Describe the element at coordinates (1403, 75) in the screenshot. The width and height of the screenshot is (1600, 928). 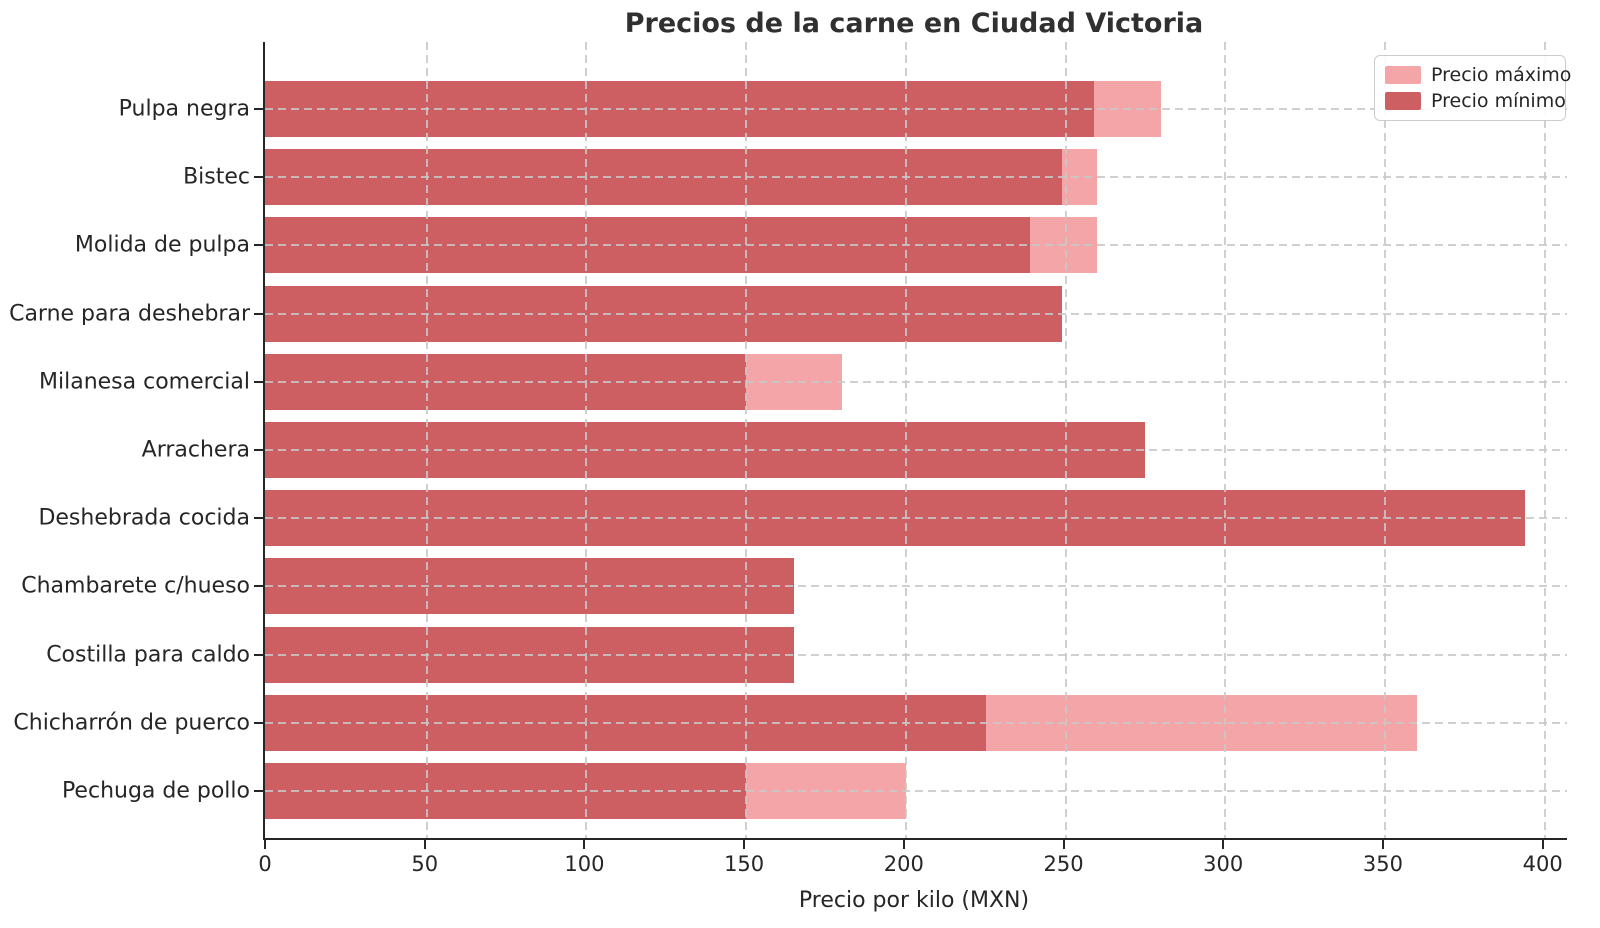
I see `legend-swatch-max` at that location.